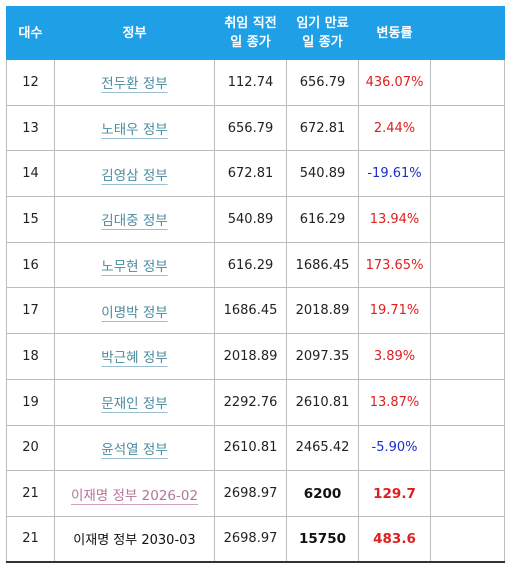  What do you see at coordinates (250, 402) in the screenshot?
I see `cell-start-close: 2292.76` at bounding box center [250, 402].